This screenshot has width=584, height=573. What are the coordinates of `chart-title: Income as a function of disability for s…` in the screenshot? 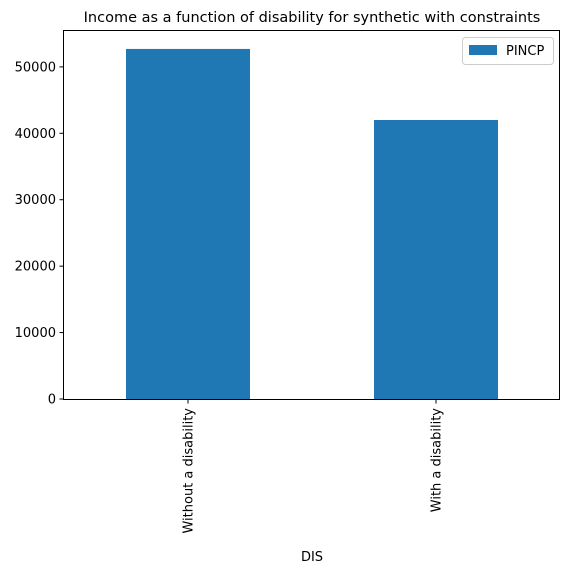 It's located at (312, 18).